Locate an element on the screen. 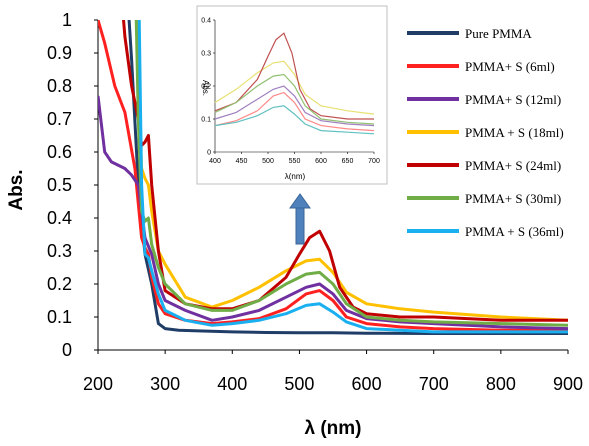 This screenshot has width=589, height=446. y-axis-label: Abs. is located at coordinates (16, 189).